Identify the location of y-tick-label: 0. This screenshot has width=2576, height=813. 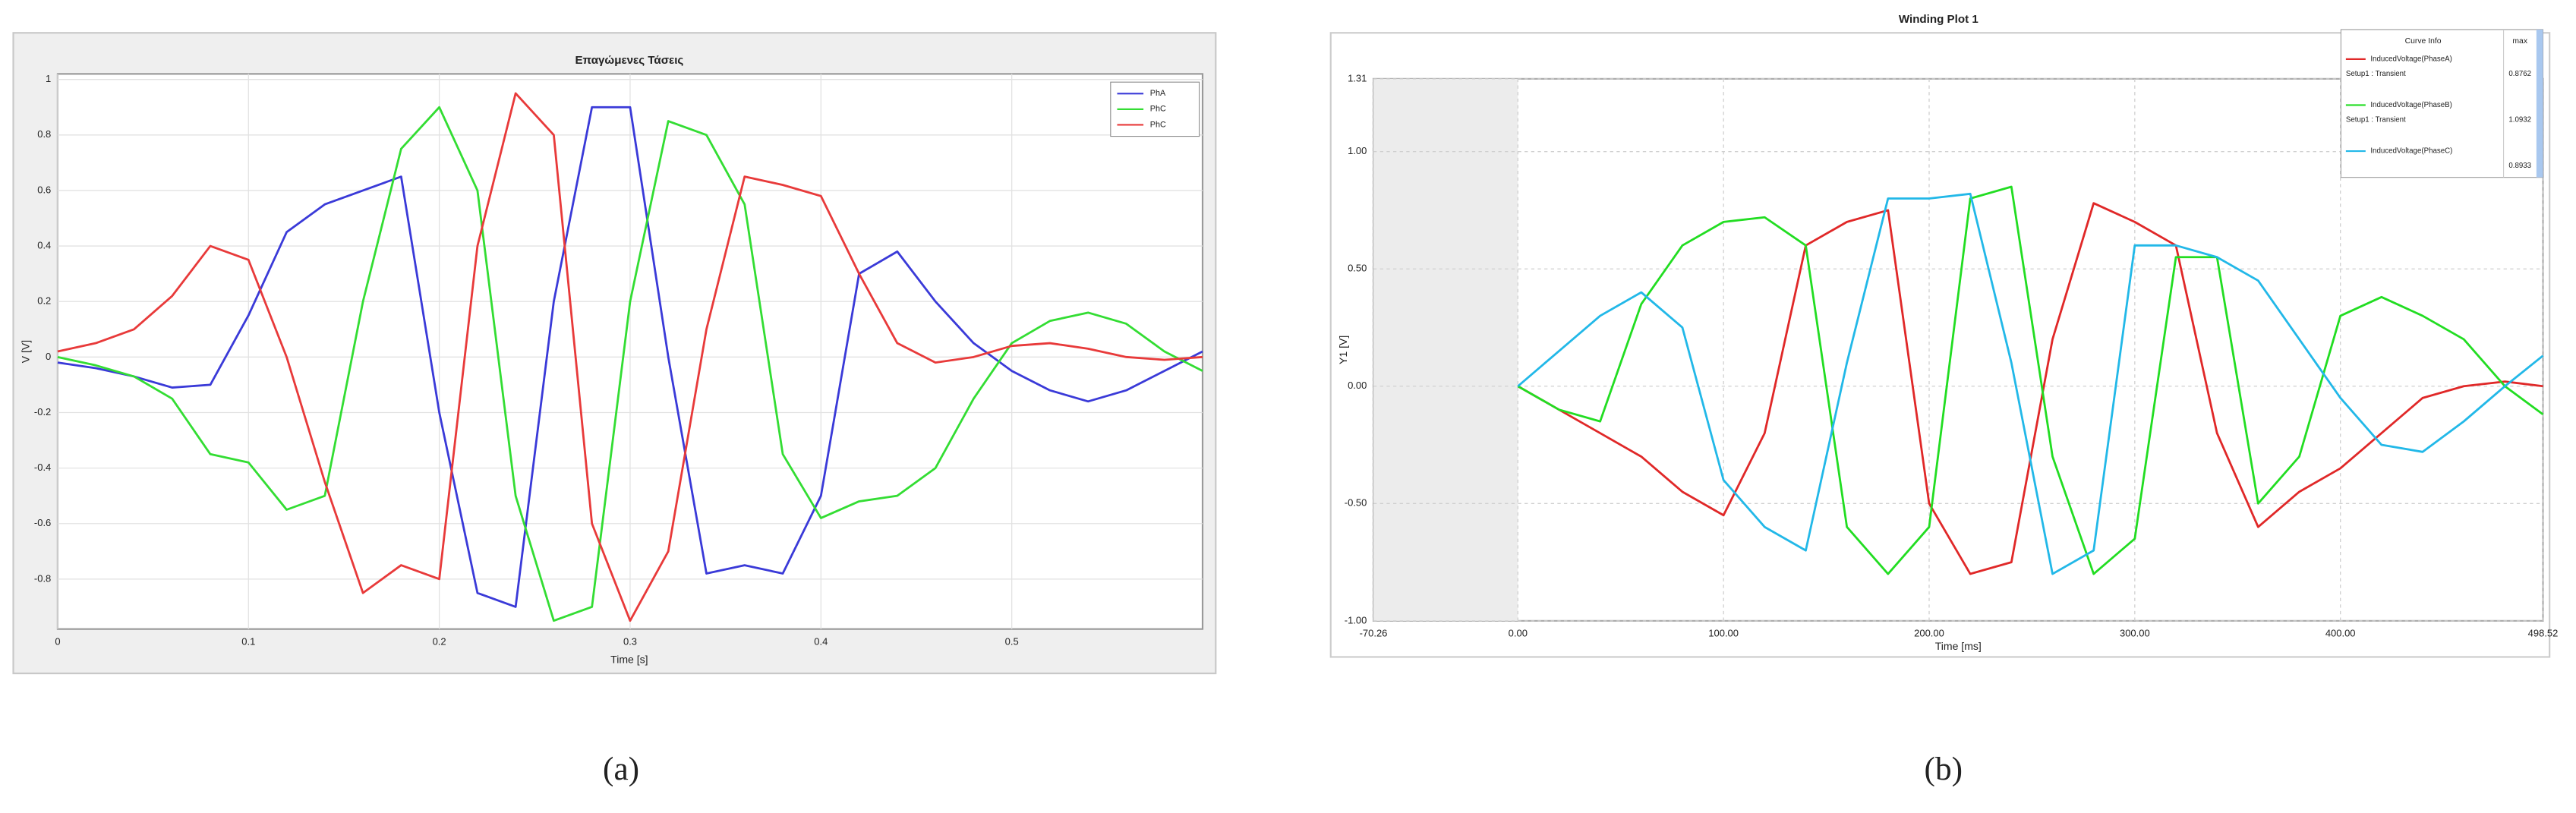
(48, 356).